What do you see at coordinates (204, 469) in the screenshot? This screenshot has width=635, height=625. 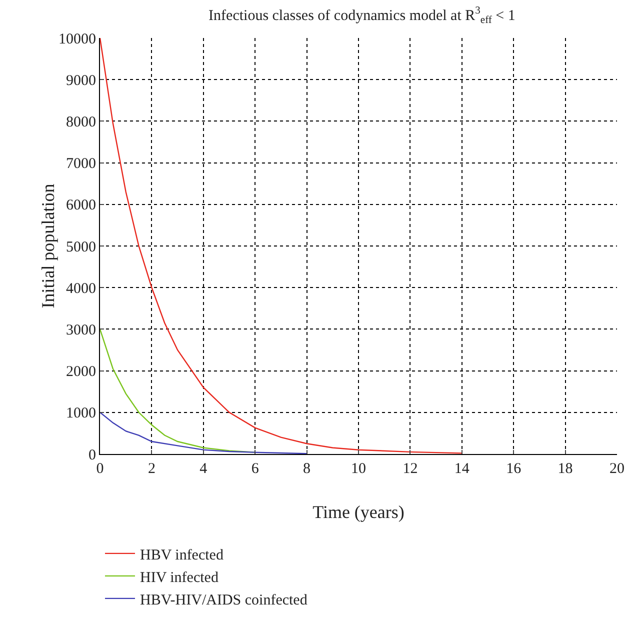 I see `x-tick-label: 4` at bounding box center [204, 469].